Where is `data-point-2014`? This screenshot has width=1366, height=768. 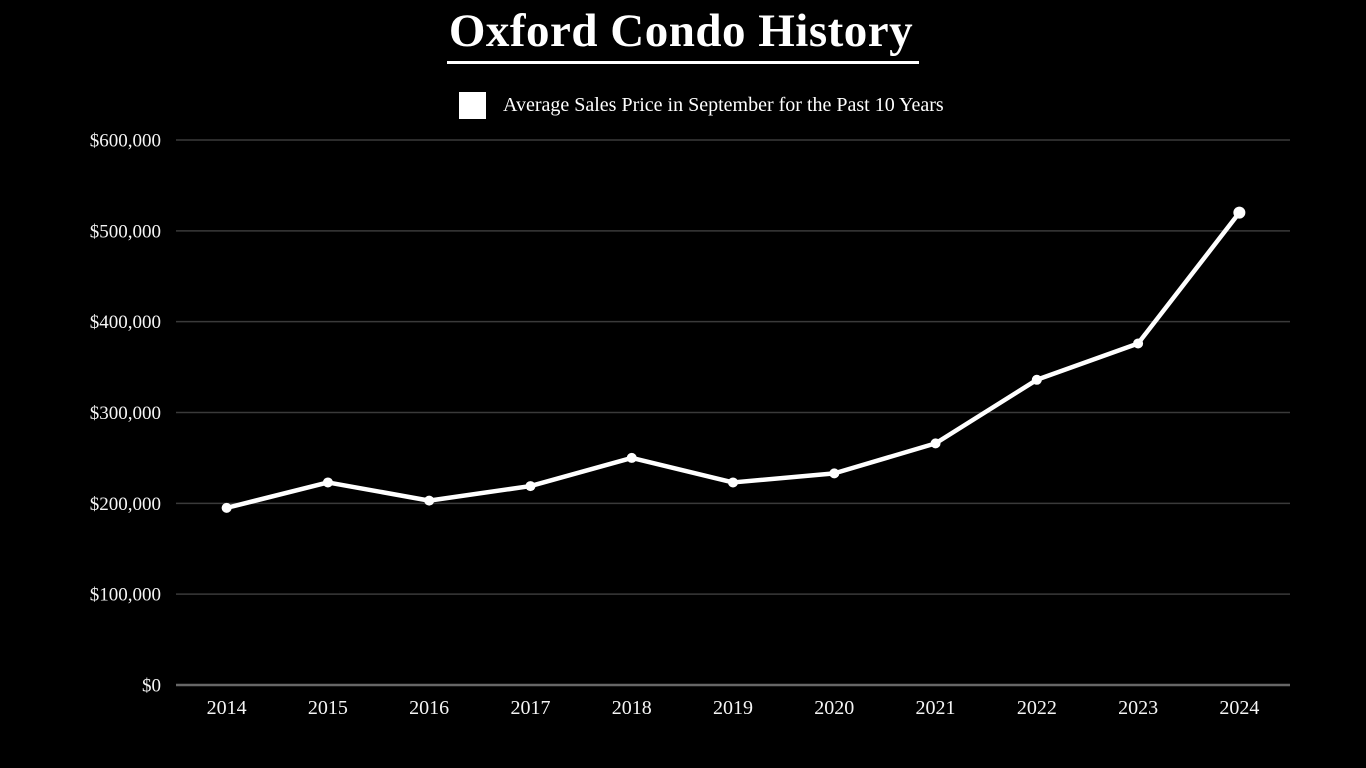
data-point-2014 is located at coordinates (226, 507).